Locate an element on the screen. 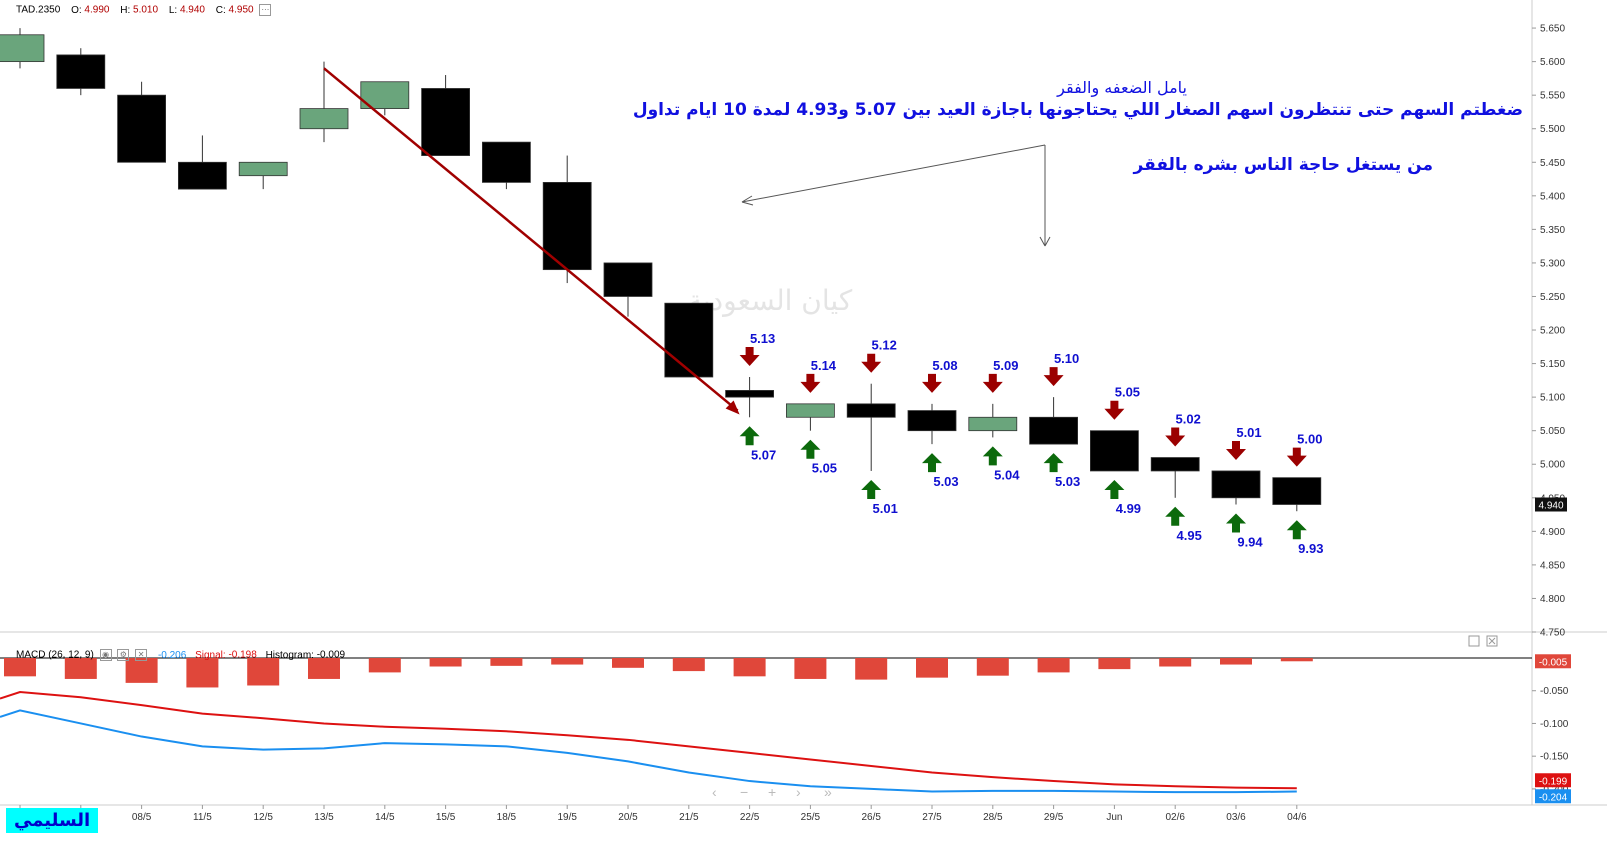 The width and height of the screenshot is (1607, 847). settings-icon: ⚙ is located at coordinates (123, 655).